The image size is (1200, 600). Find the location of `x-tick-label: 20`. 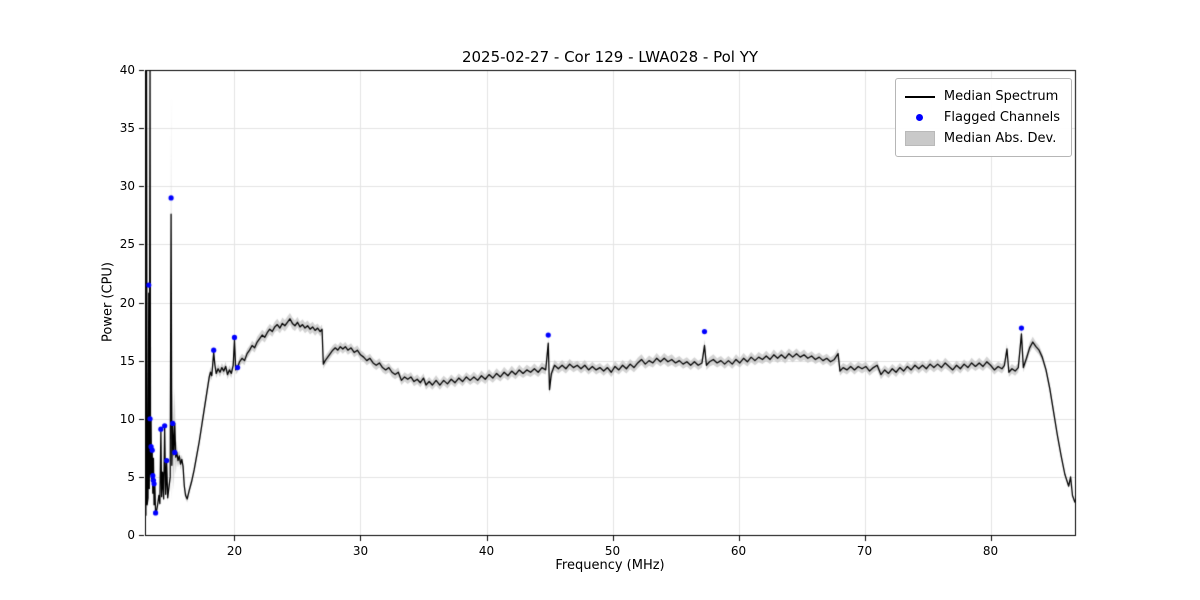

x-tick-label: 20 is located at coordinates (234, 551).